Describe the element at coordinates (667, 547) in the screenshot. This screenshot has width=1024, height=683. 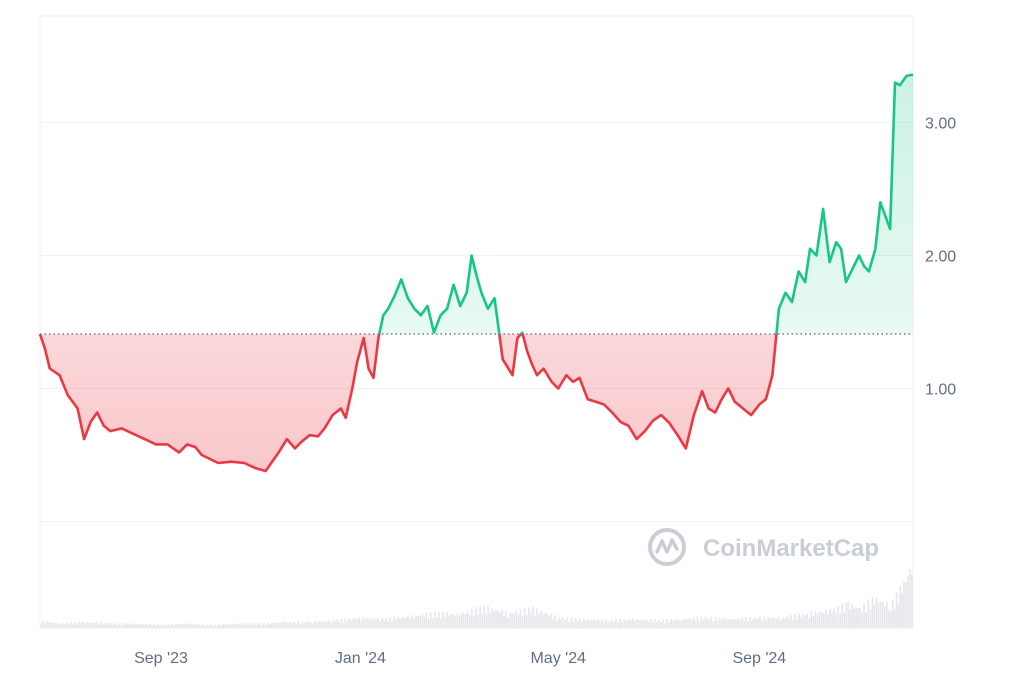
I see `coinmarketcap-logo-icon` at that location.